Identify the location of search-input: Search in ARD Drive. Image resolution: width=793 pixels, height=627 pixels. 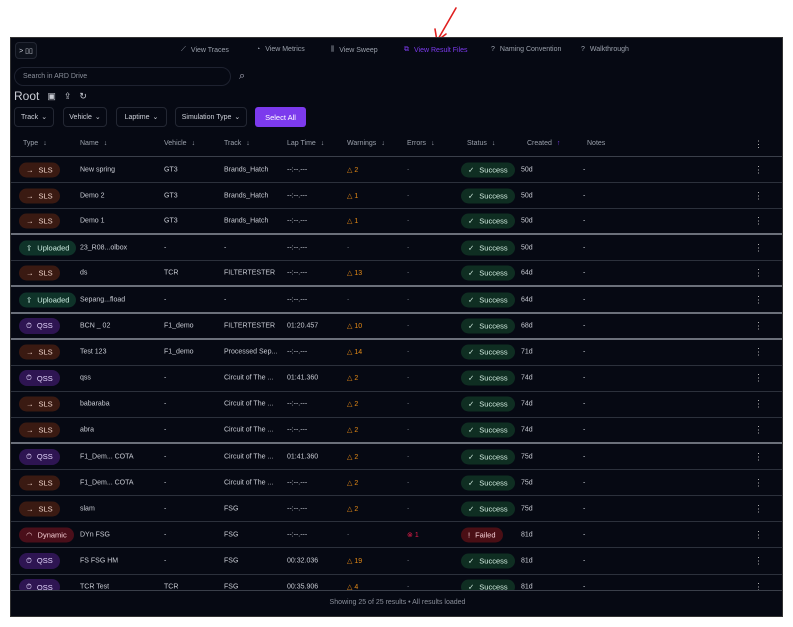
(122, 76).